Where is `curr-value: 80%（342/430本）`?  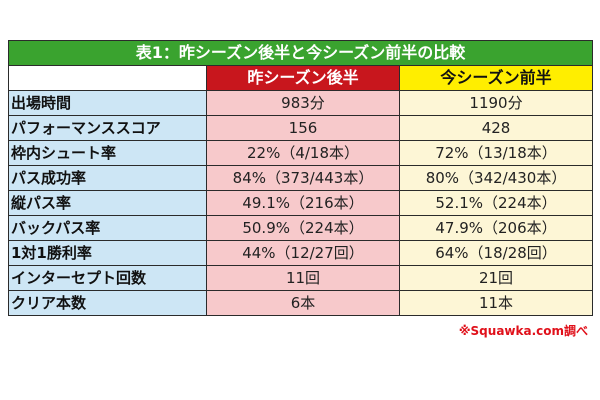 curr-value: 80%（342/430本） is located at coordinates (496, 178).